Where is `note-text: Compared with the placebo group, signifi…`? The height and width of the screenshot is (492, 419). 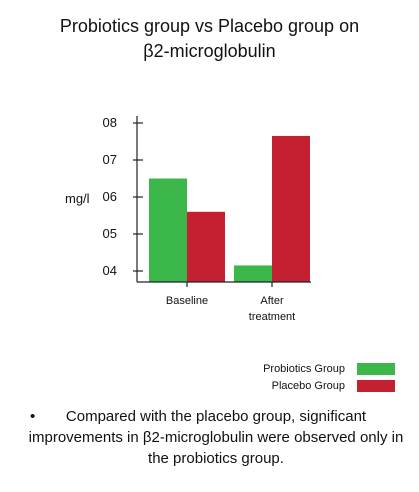 note-text: Compared with the placebo group, signifi… is located at coordinates (216, 437).